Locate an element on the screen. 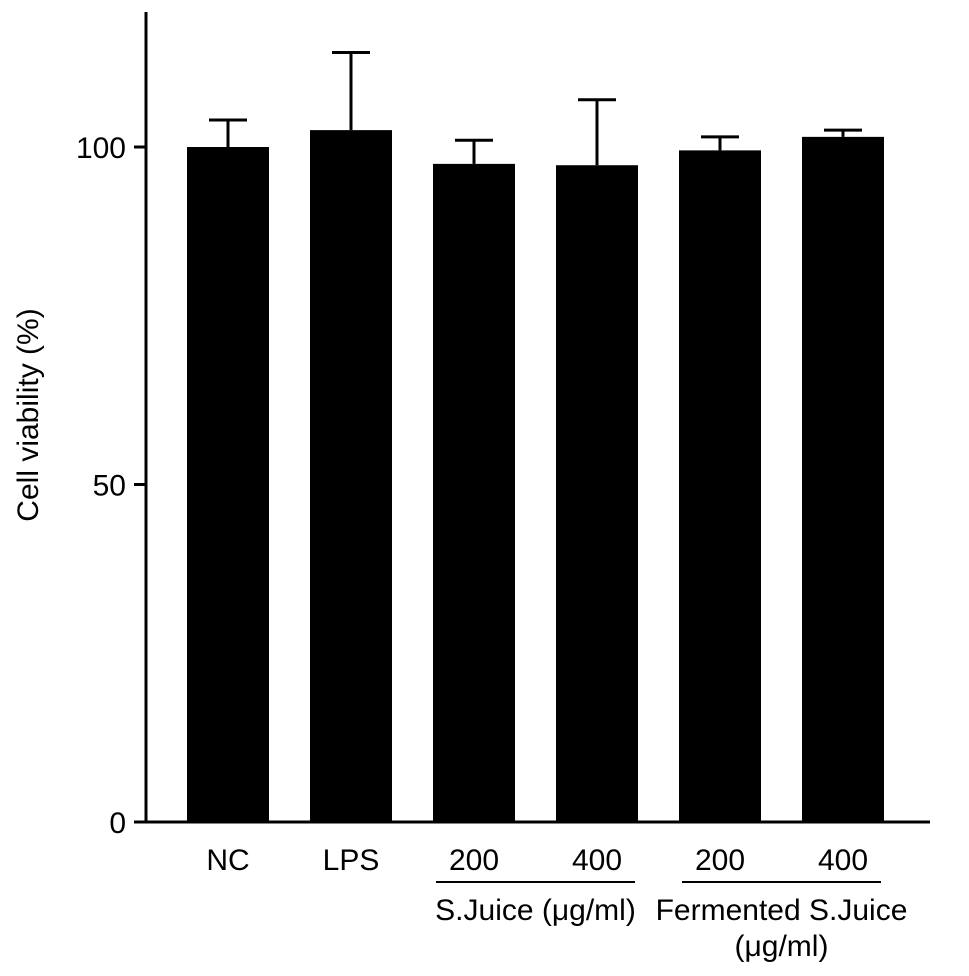 This screenshot has width=969, height=976. x-labels-layer: NC LPS 200 400 200 400 is located at coordinates (537, 860).